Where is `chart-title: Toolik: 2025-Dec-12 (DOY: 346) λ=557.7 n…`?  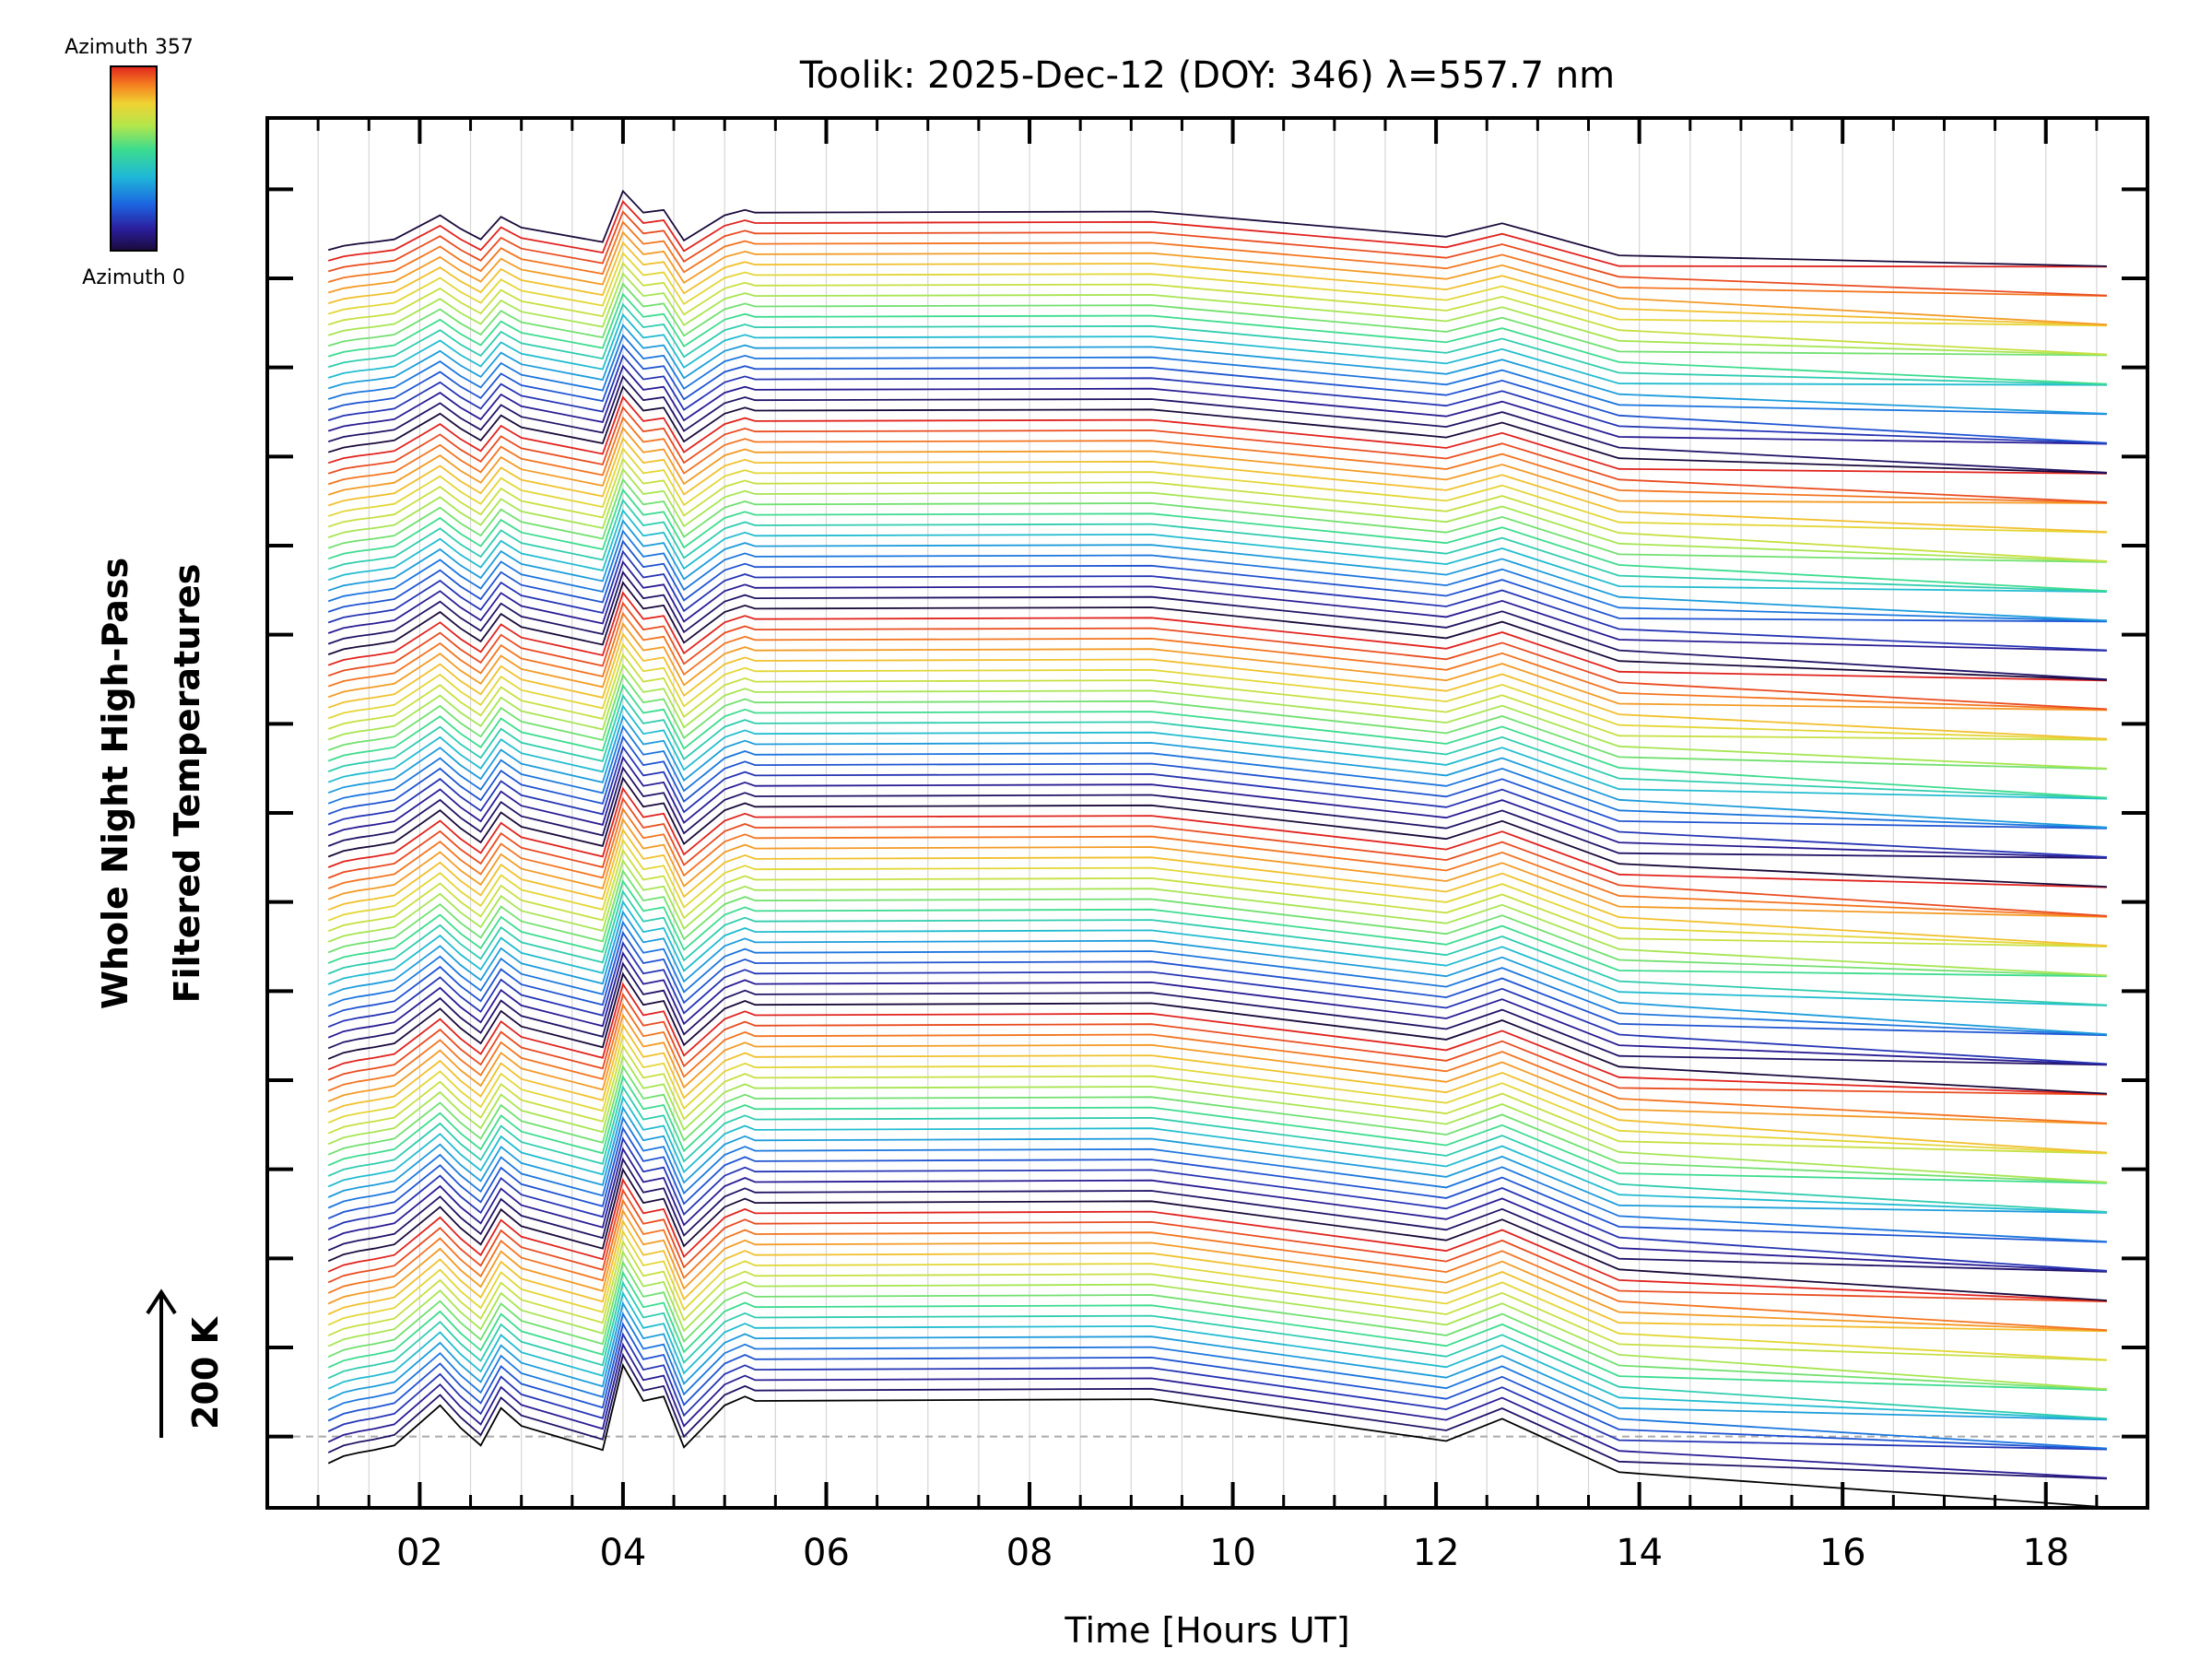
chart-title: Toolik: 2025-Dec-12 (DOY: 346) λ=557.7 n… is located at coordinates (1207, 75).